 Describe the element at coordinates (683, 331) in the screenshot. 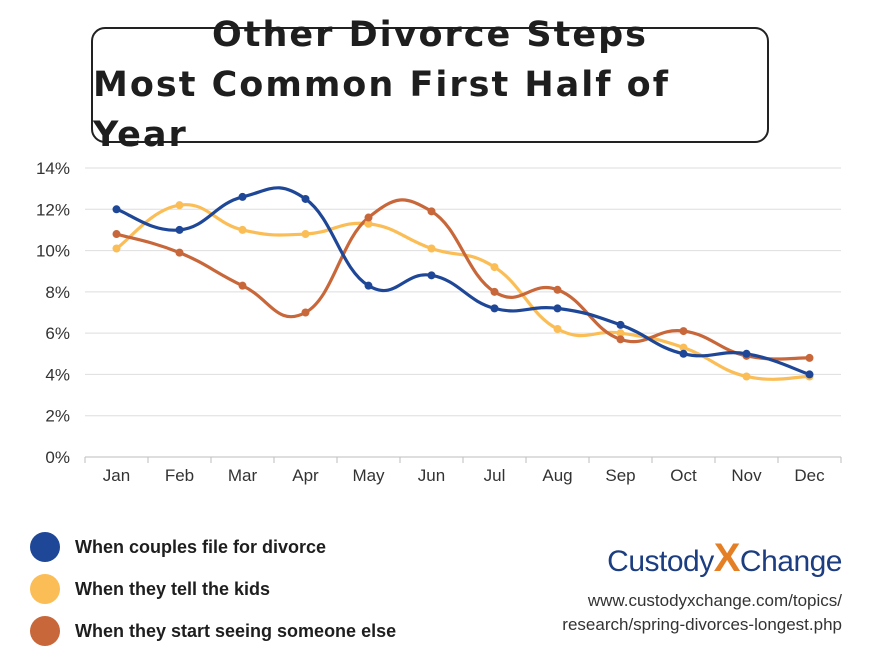

I see `data-point-s2-oct` at that location.